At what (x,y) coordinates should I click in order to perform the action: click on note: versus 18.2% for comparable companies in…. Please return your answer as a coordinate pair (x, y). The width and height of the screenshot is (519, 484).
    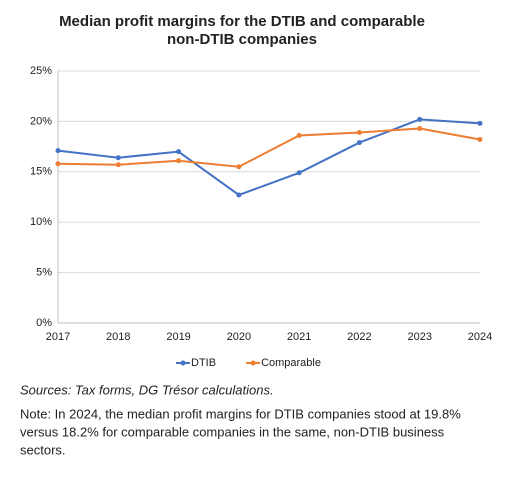
    Looking at the image, I should click on (232, 431).